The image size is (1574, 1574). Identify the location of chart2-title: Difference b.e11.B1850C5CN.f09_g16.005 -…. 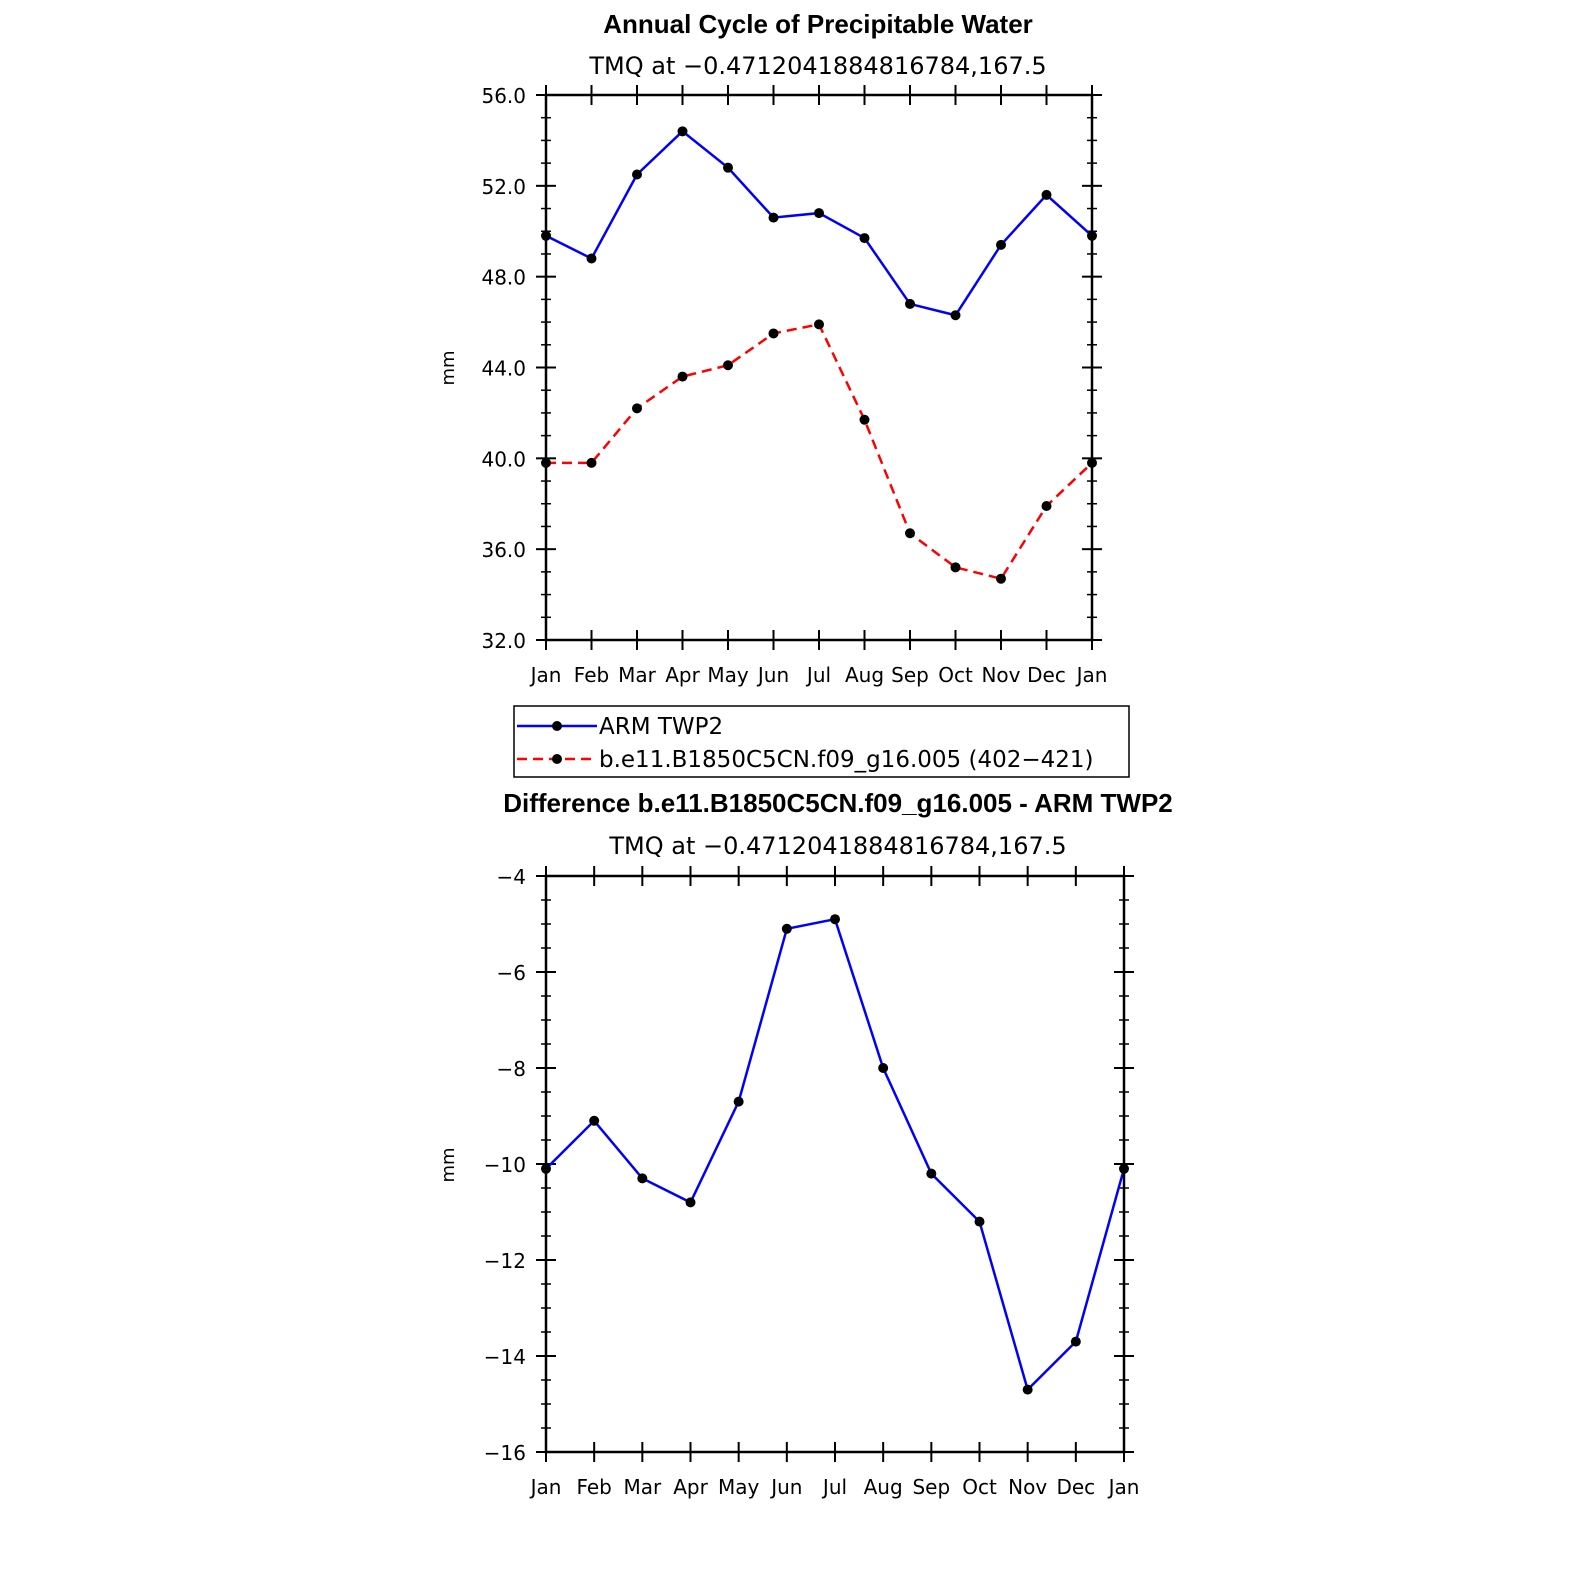
(838, 803).